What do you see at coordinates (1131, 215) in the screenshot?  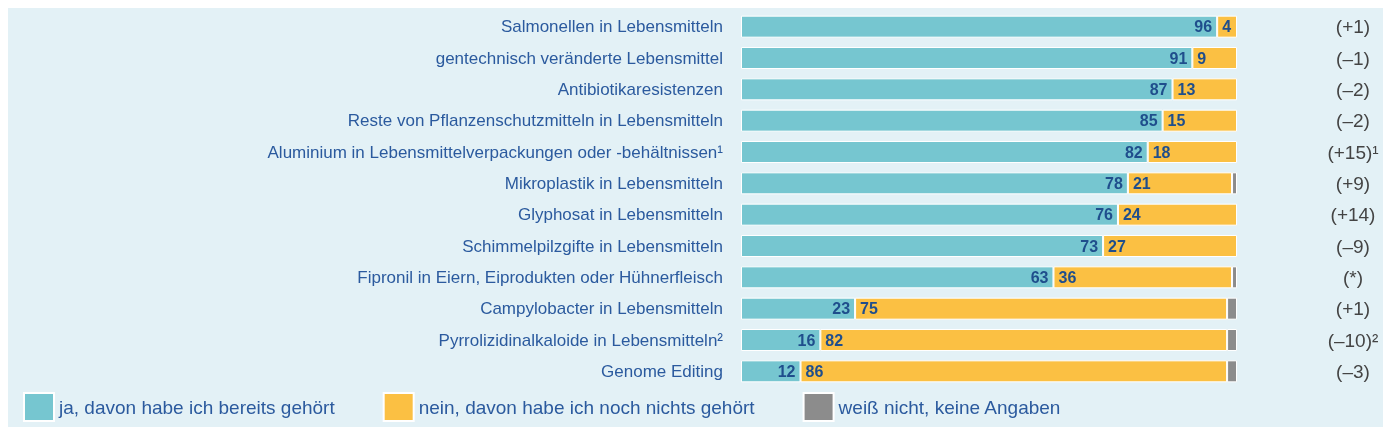 I see `data-label: 24` at bounding box center [1131, 215].